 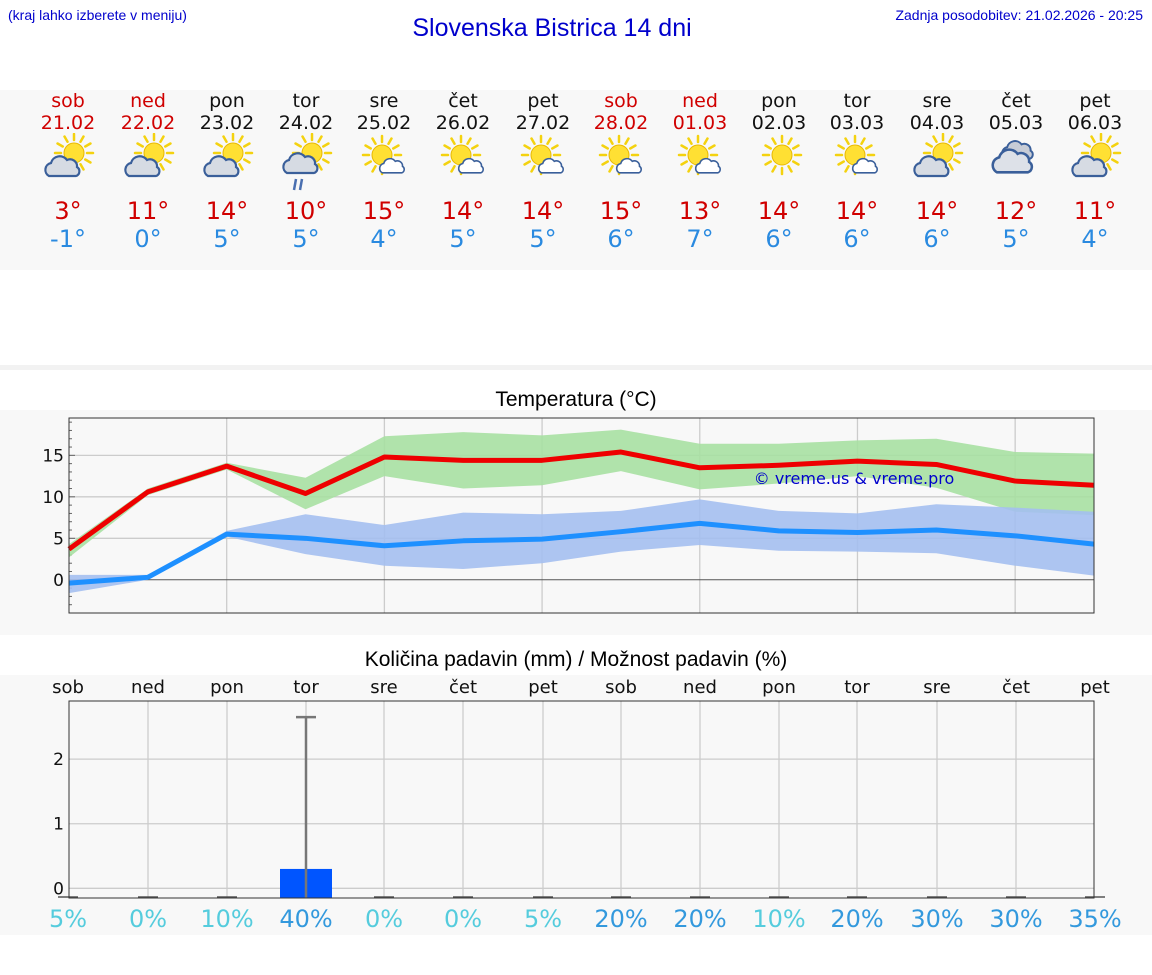 What do you see at coordinates (68, 239) in the screenshot?
I see `temp-min: -1°` at bounding box center [68, 239].